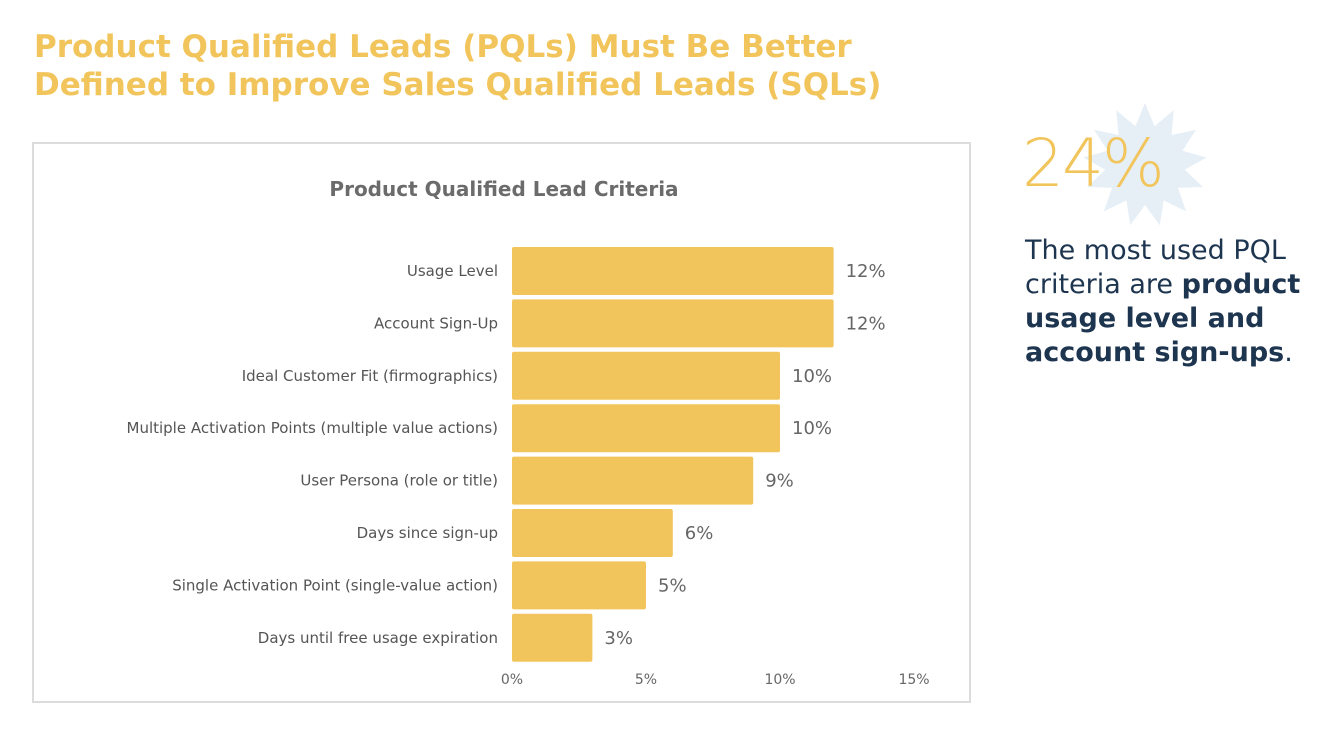 Image resolution: width=1344 pixels, height=744 pixels. Describe the element at coordinates (618, 638) in the screenshot. I see `value-label-8: 3%` at that location.